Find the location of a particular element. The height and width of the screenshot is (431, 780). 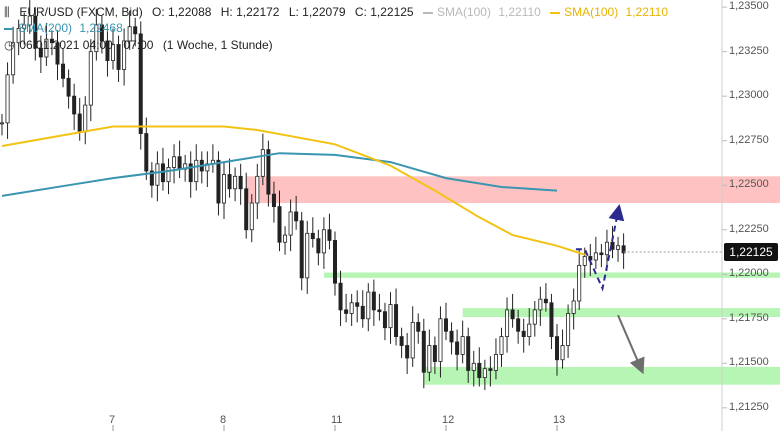

clock-icon: ◷ is located at coordinates (9, 45).